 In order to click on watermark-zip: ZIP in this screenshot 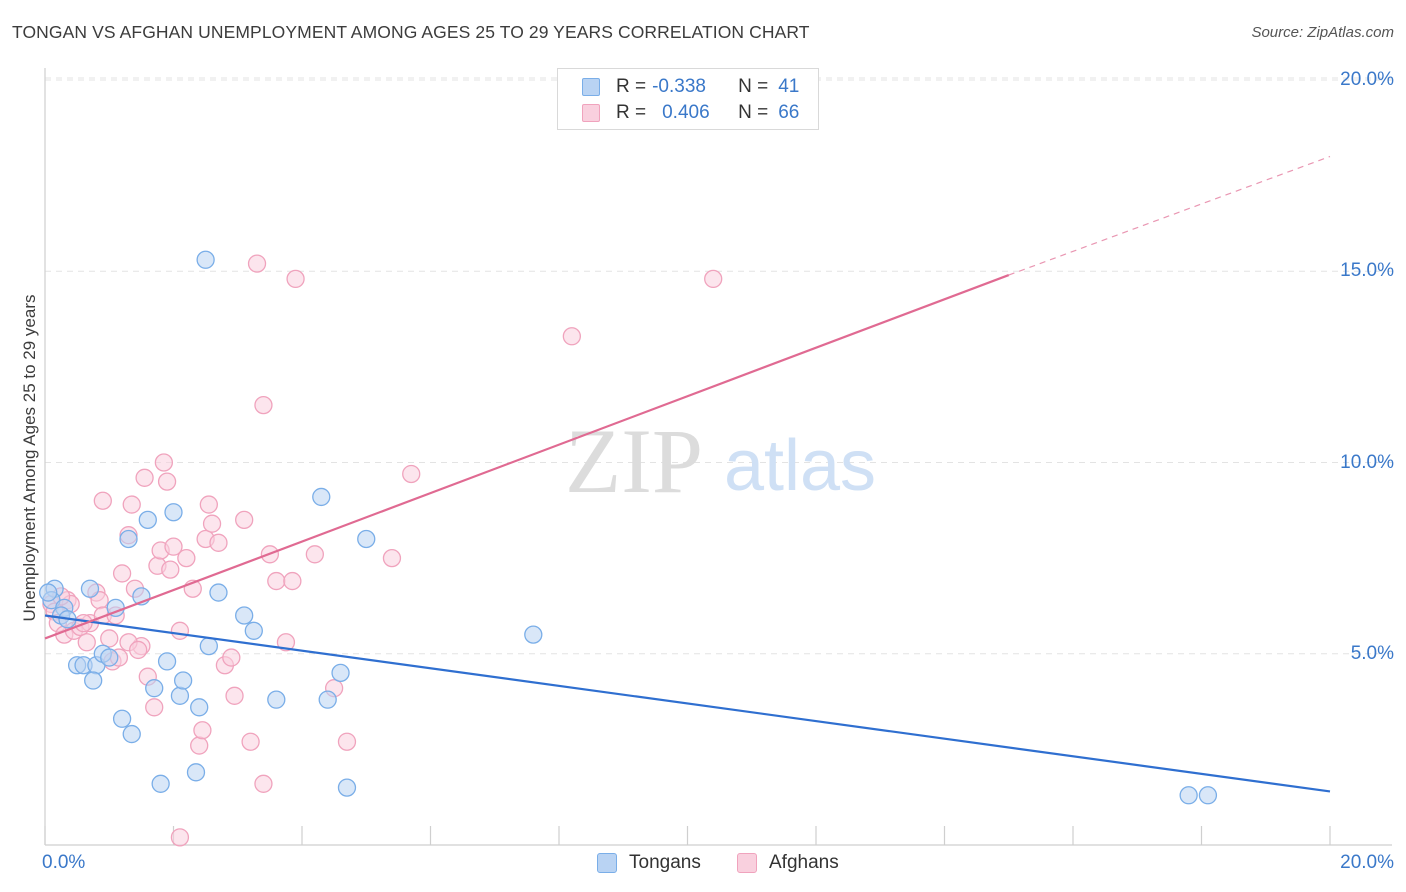, I will do `click(634, 461)`.